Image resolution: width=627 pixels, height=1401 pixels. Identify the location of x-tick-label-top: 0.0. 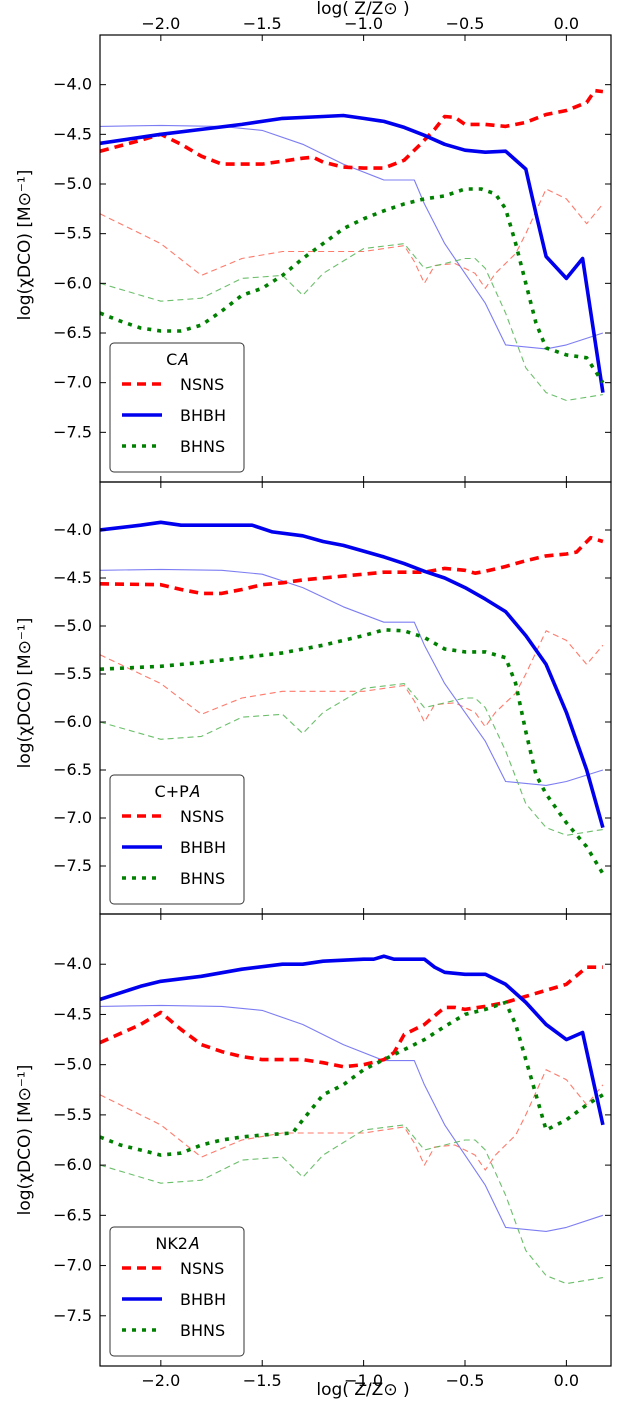
(566, 23).